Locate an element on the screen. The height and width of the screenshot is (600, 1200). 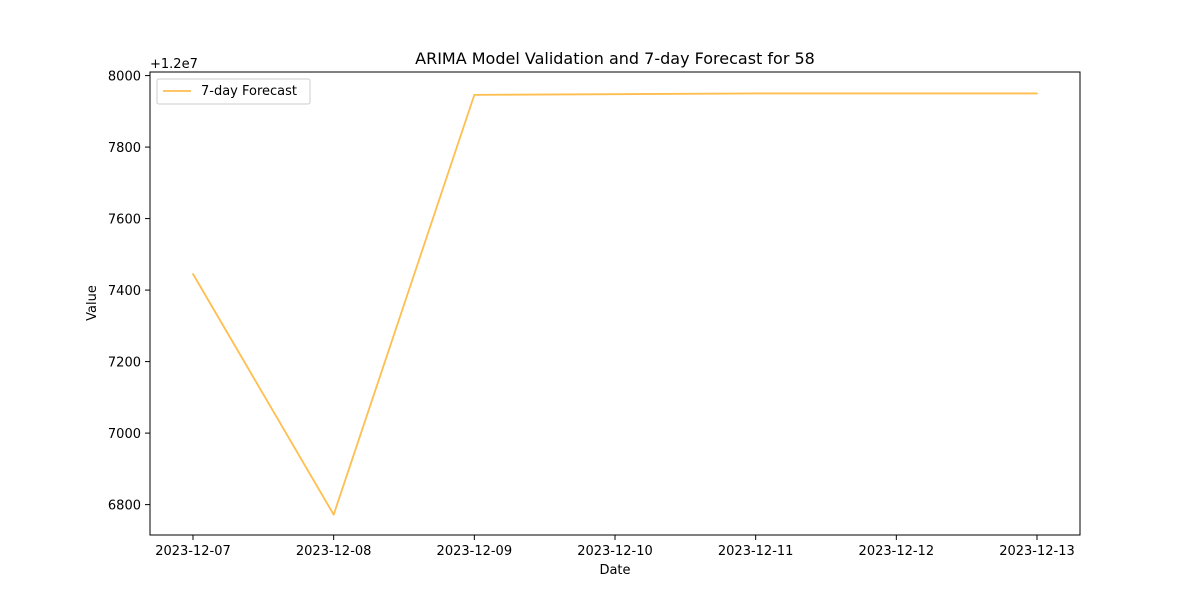
y-axis-label: Value is located at coordinates (92, 303).